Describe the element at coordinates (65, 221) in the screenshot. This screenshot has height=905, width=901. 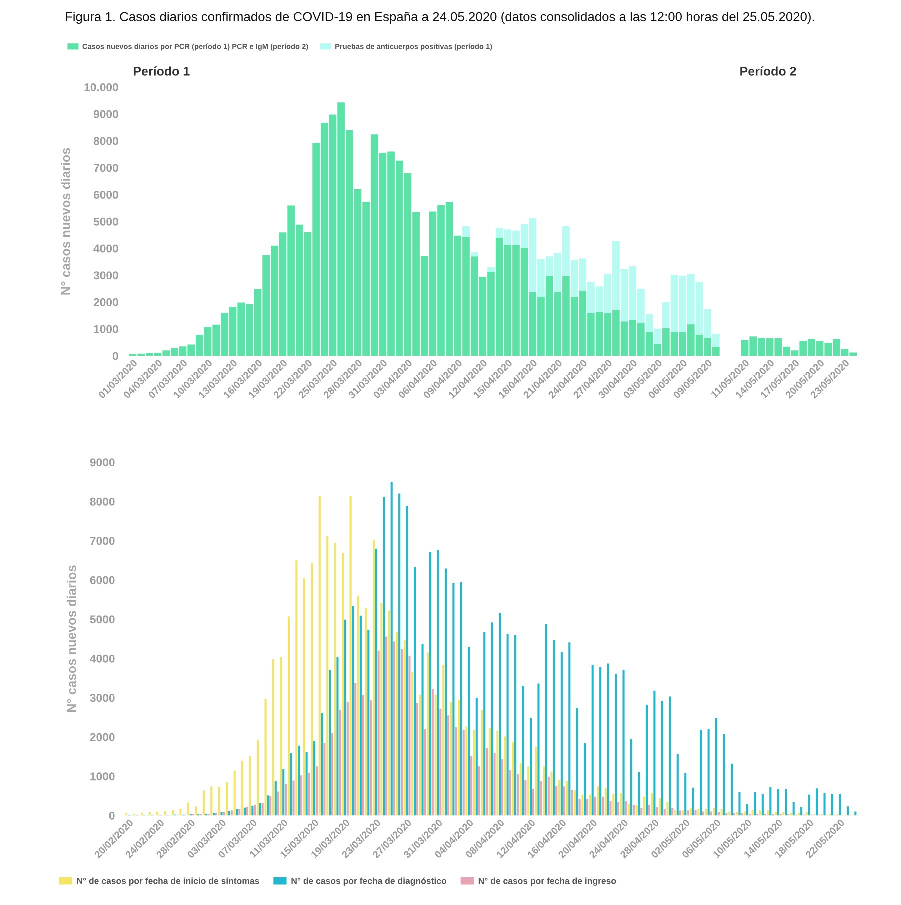
I see `y-axis-title: N° casos nuevos diarios` at that location.